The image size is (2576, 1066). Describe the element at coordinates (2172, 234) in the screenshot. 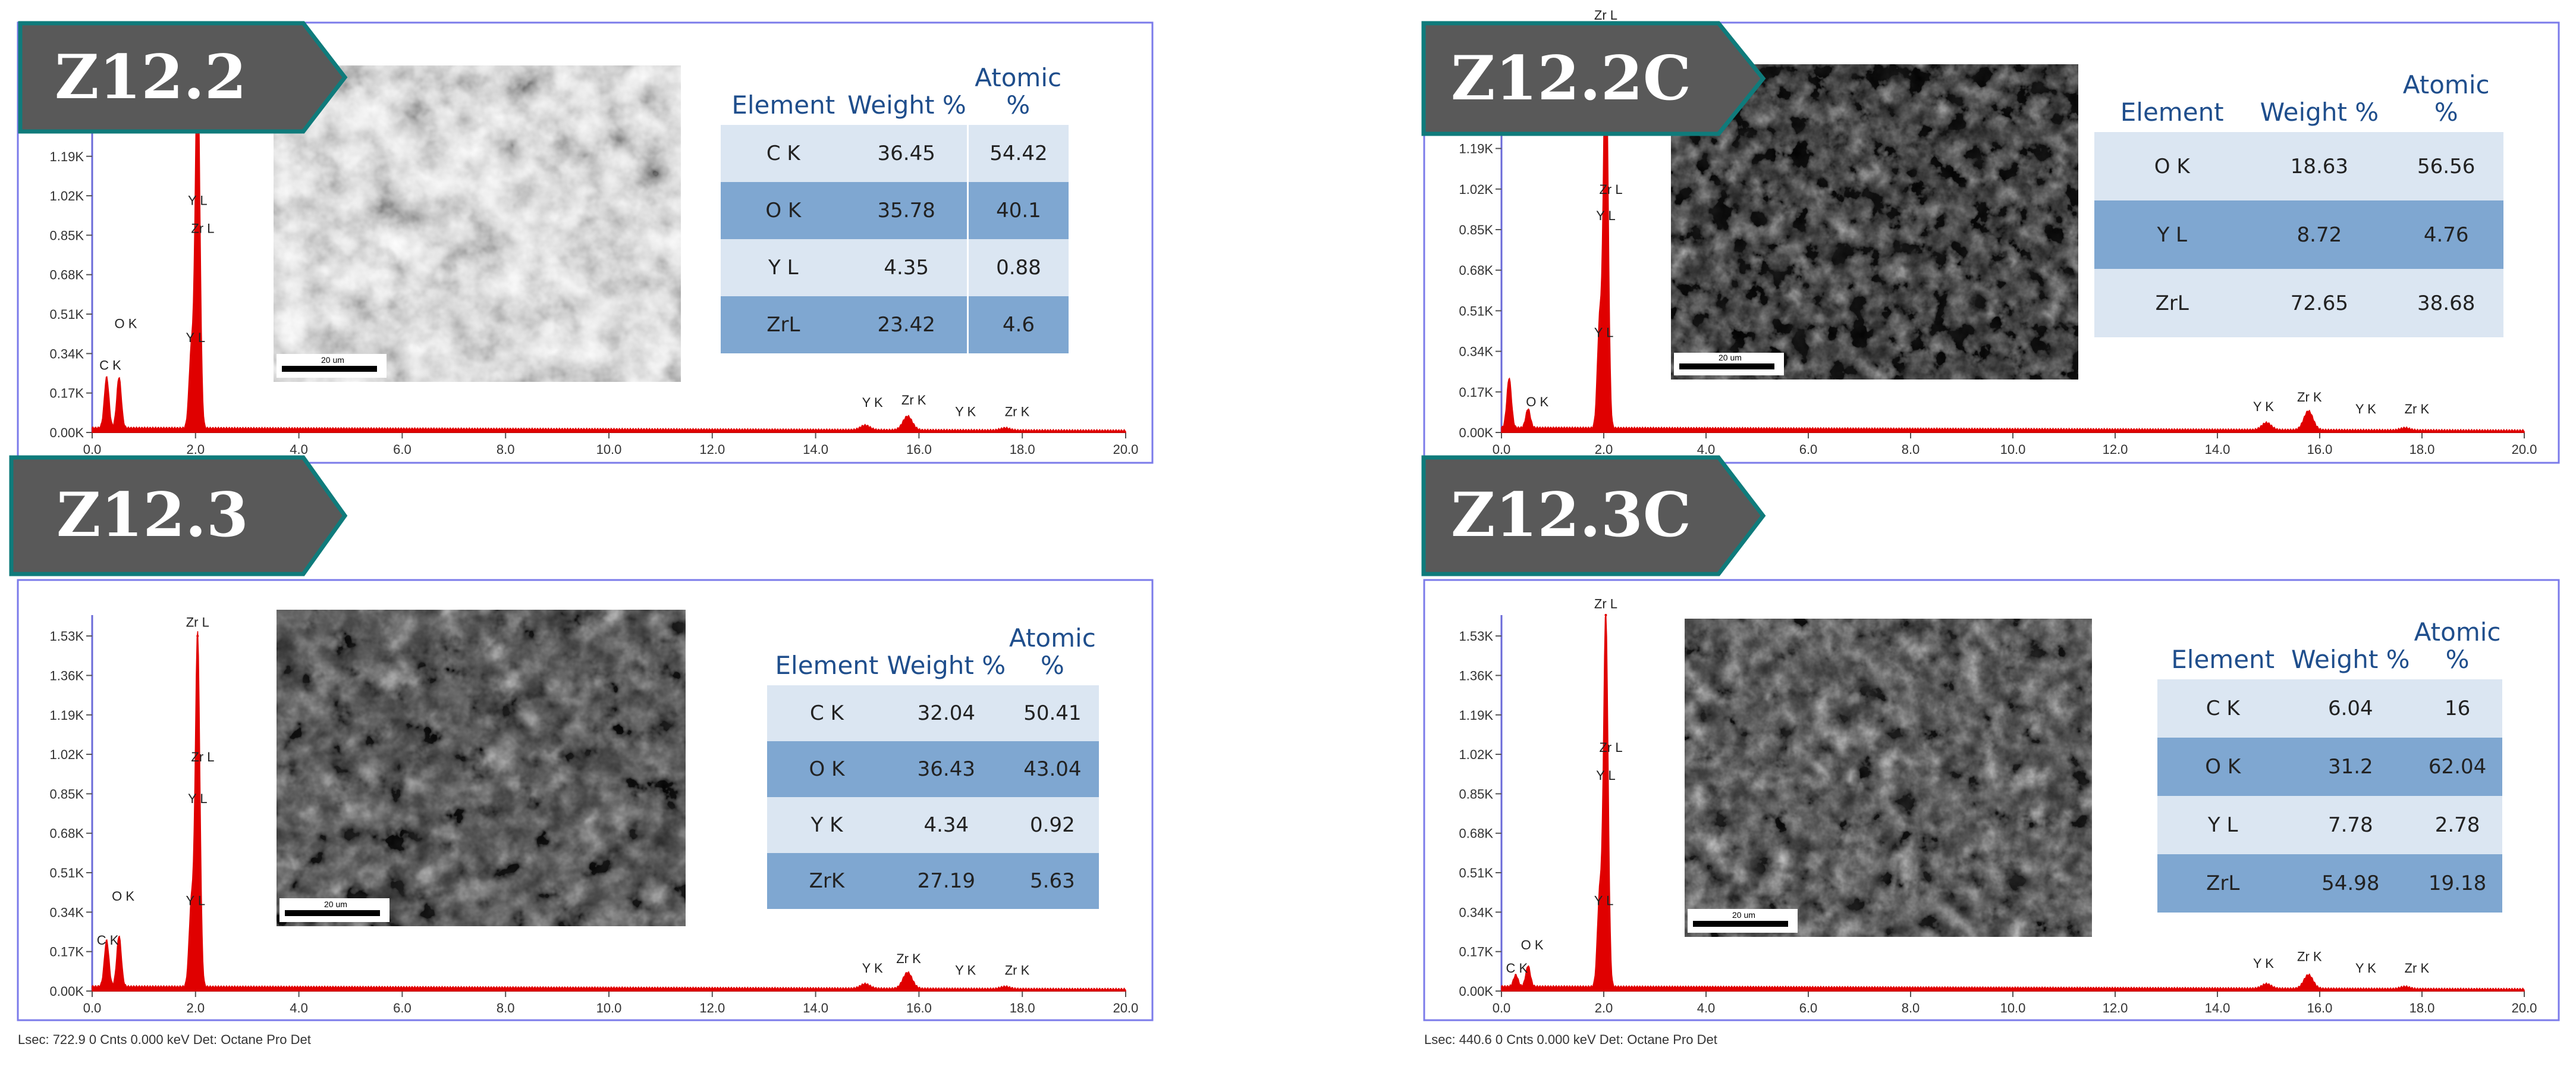

I see `cell-element: Y L` at that location.